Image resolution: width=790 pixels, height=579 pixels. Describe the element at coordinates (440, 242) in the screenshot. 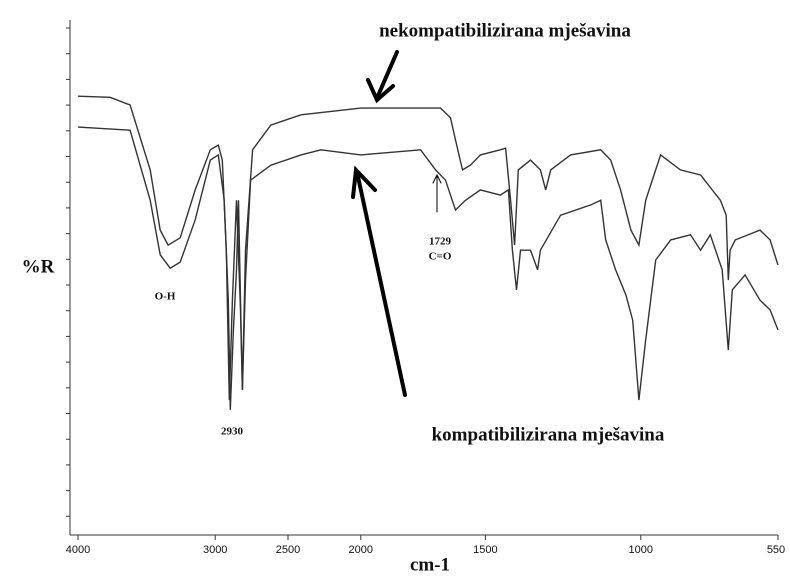

I see `annotation: 1729` at that location.